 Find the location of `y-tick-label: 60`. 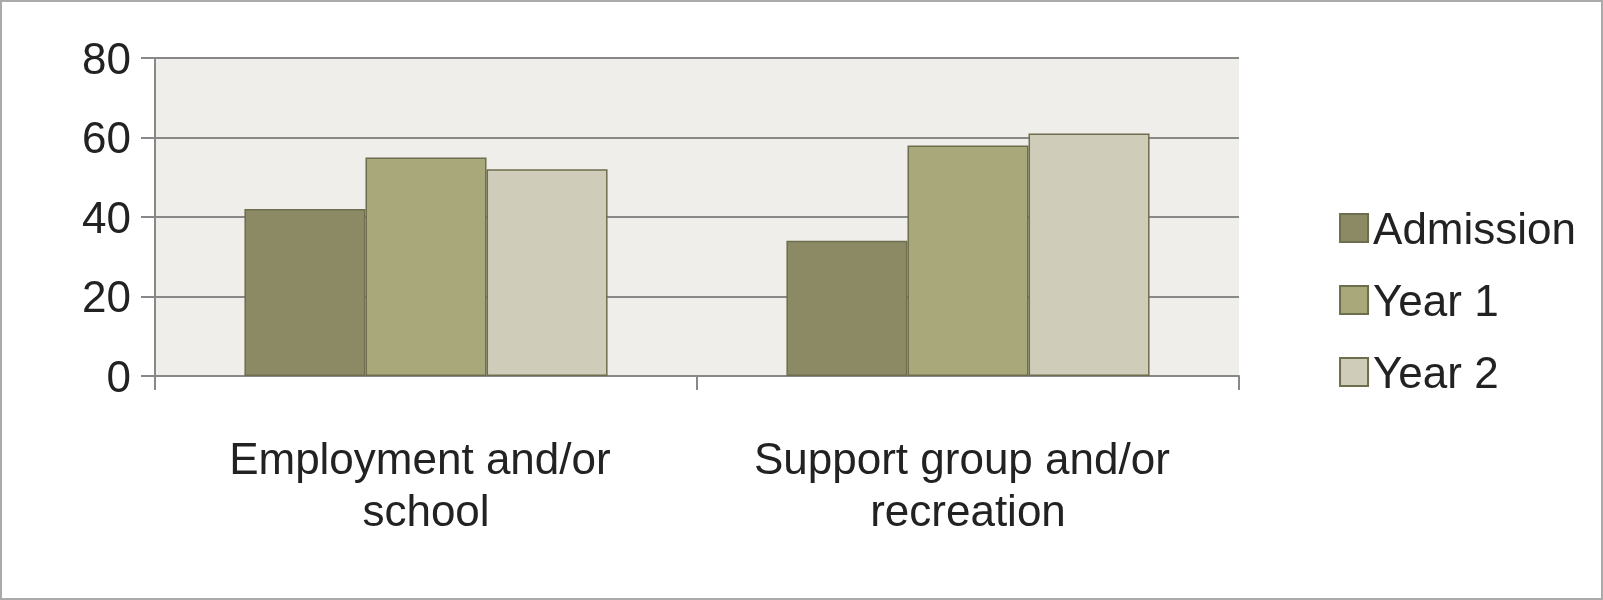

y-tick-label: 60 is located at coordinates (106, 137).